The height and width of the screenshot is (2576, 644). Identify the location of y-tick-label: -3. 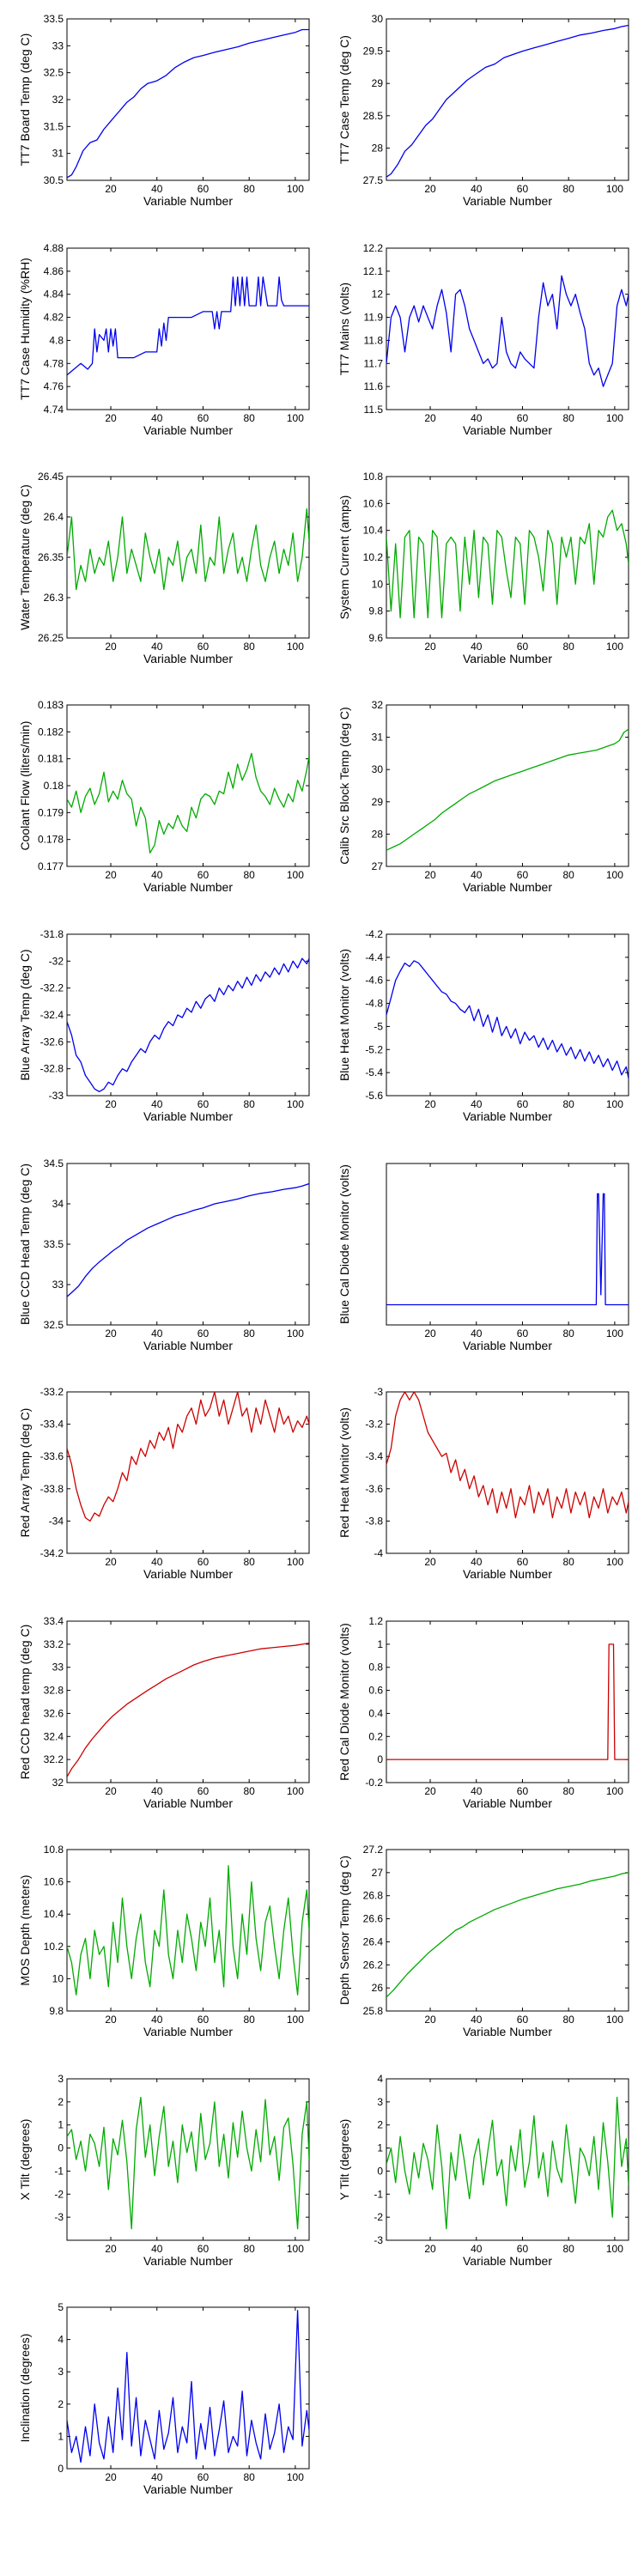
(59, 2217).